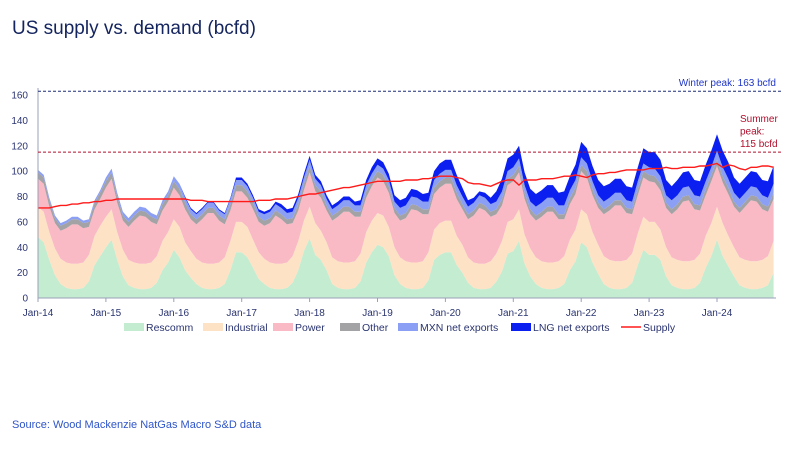  Describe the element at coordinates (25, 299) in the screenshot. I see `y-tick-label: 0` at that location.